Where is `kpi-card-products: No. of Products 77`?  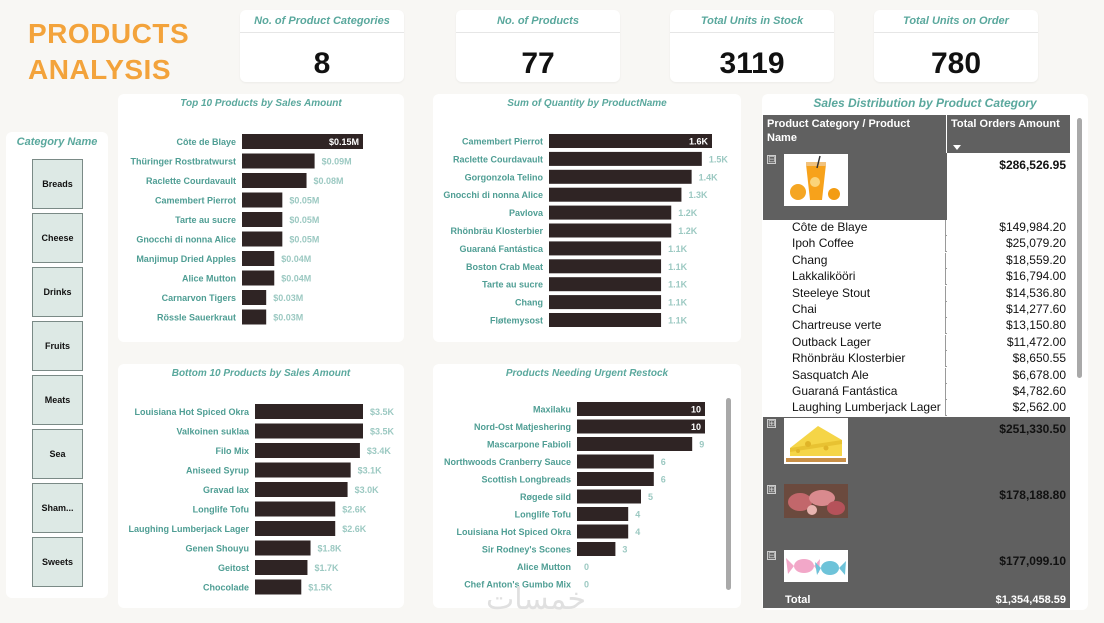
kpi-card-products: No. of Products 77 is located at coordinates (538, 46).